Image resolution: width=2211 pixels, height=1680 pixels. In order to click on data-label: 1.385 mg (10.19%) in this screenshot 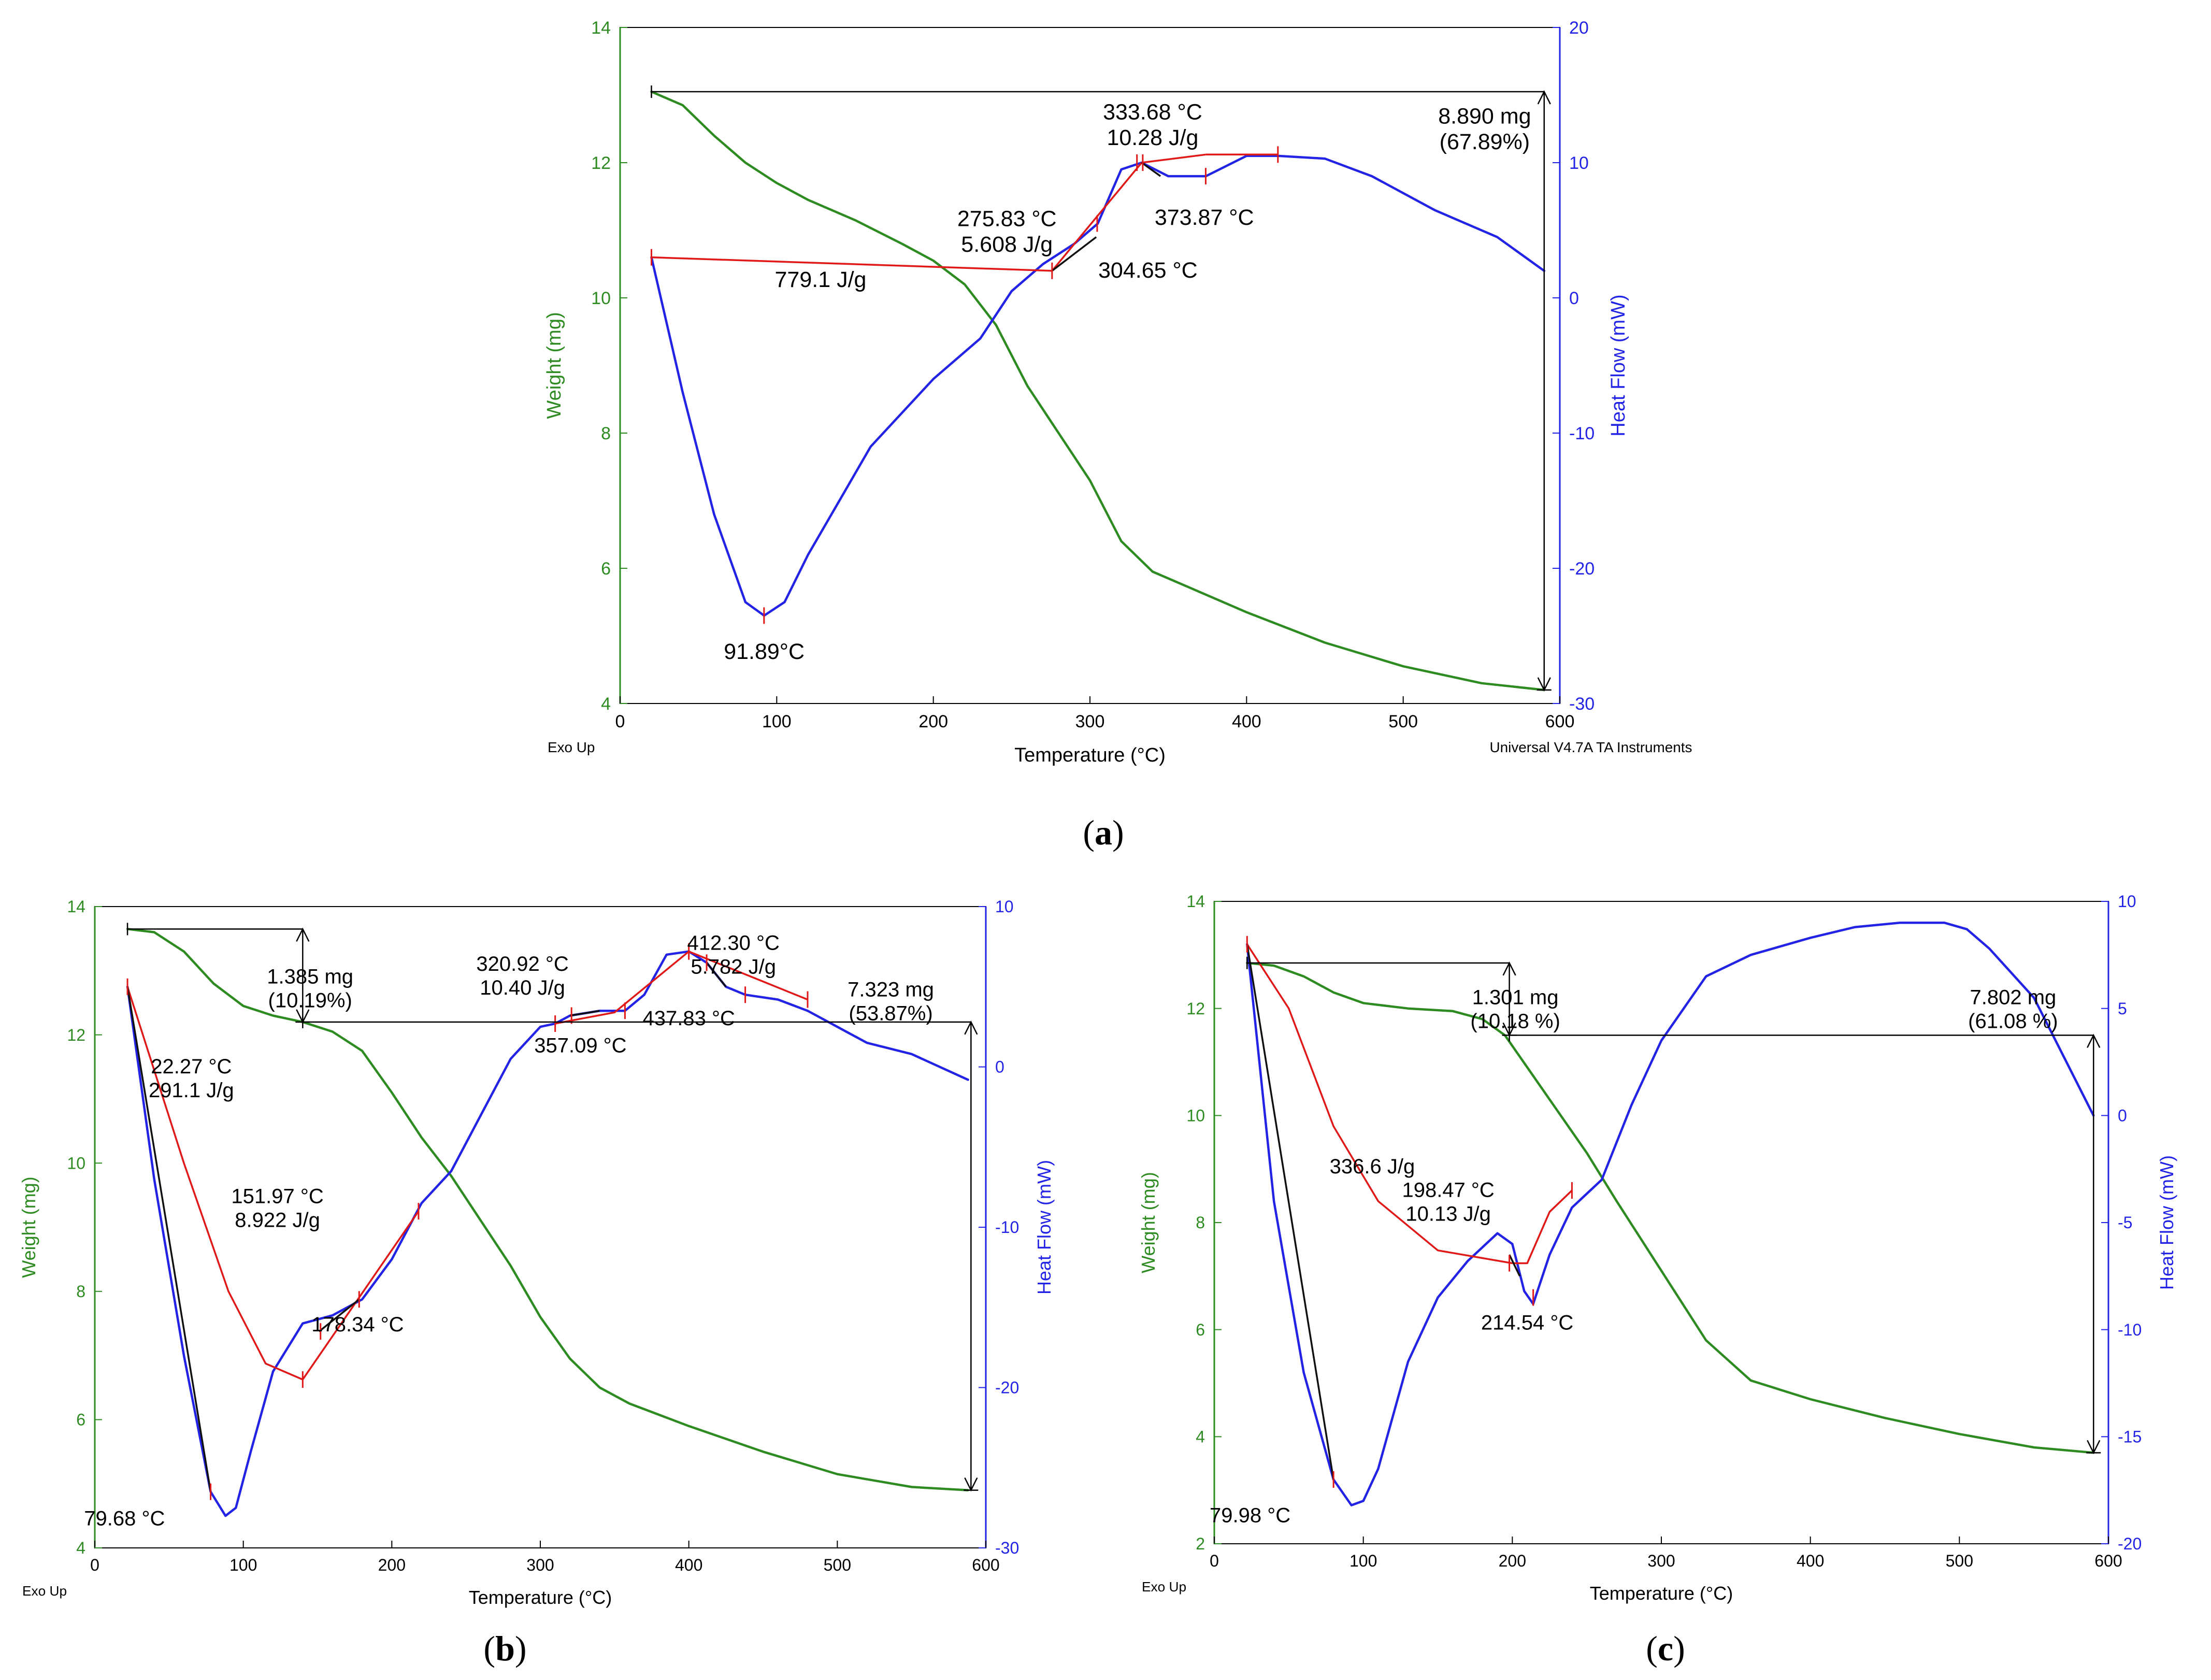, I will do `click(310, 989)`.